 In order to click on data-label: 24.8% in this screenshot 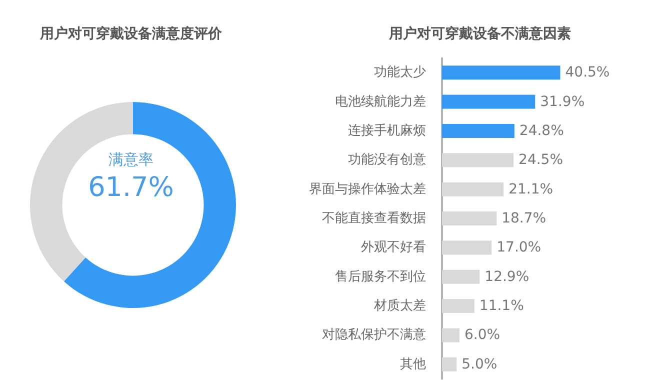, I will do `click(541, 130)`.